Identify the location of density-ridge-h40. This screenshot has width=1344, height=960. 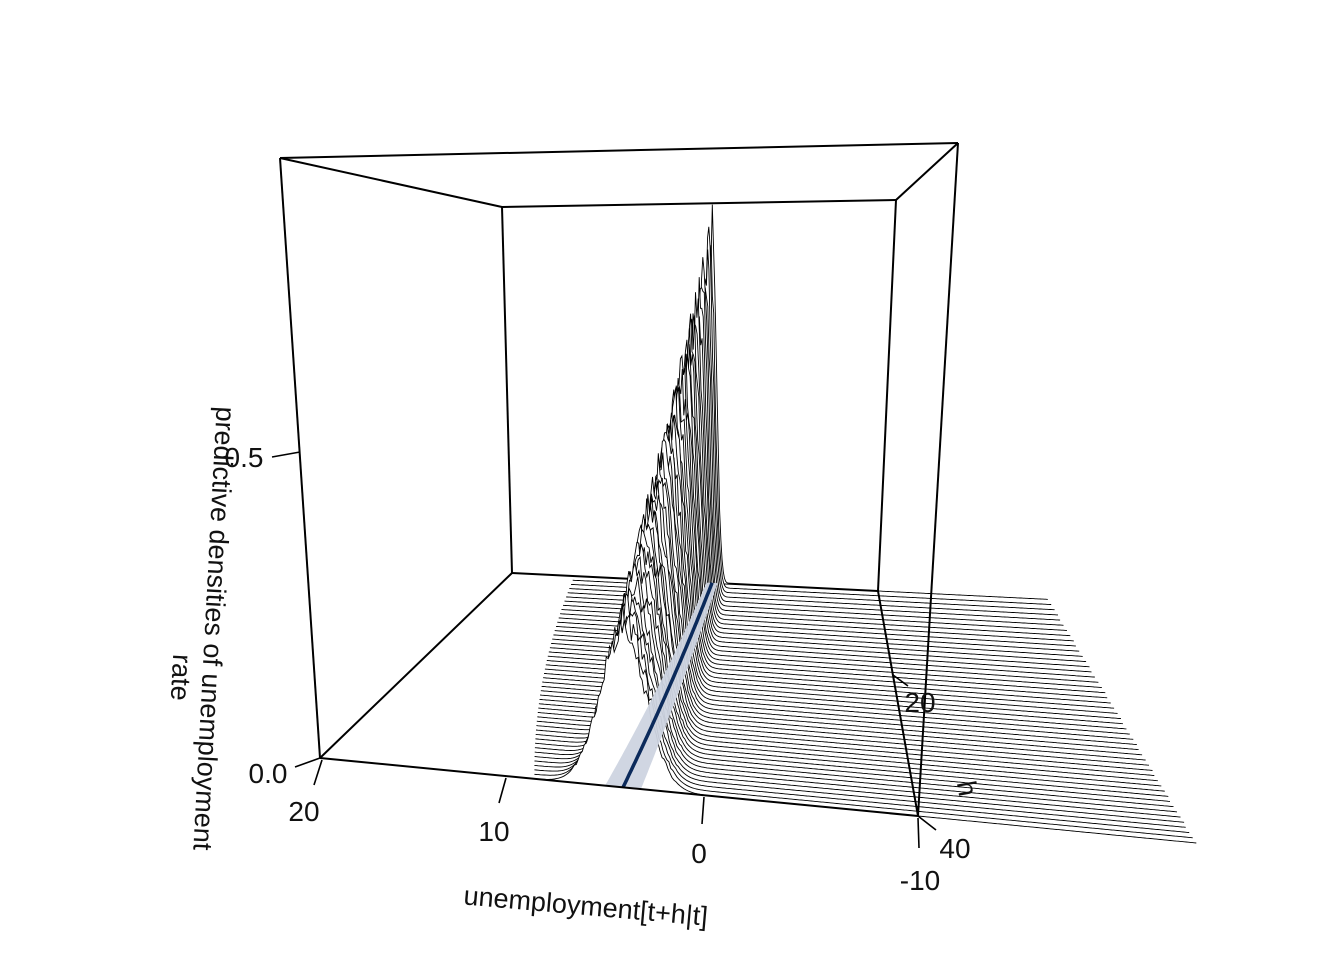
(853, 672).